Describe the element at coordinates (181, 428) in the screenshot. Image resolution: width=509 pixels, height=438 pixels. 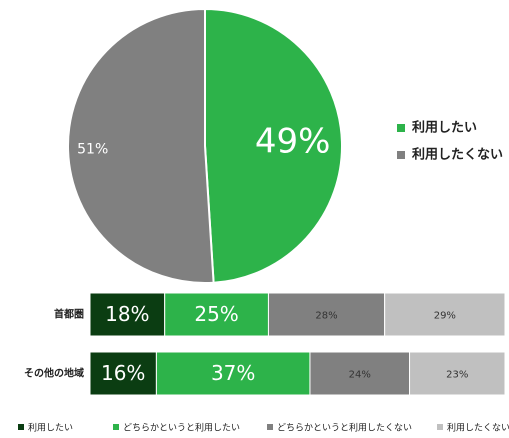
I see `legend-label: どちらかというと利用したい` at that location.